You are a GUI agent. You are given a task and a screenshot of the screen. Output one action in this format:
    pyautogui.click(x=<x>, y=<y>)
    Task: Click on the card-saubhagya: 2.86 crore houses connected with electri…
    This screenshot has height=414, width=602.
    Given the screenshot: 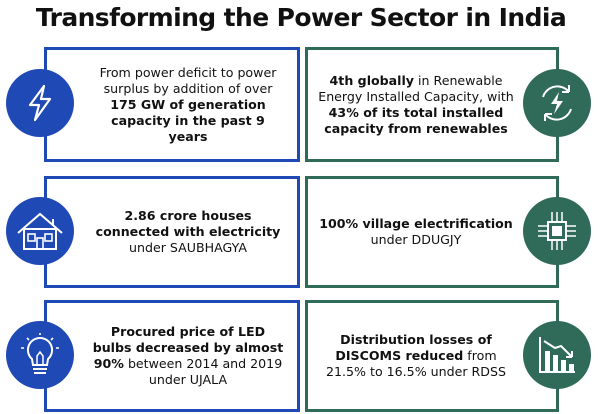 What is the action you would take?
    pyautogui.click(x=172, y=232)
    